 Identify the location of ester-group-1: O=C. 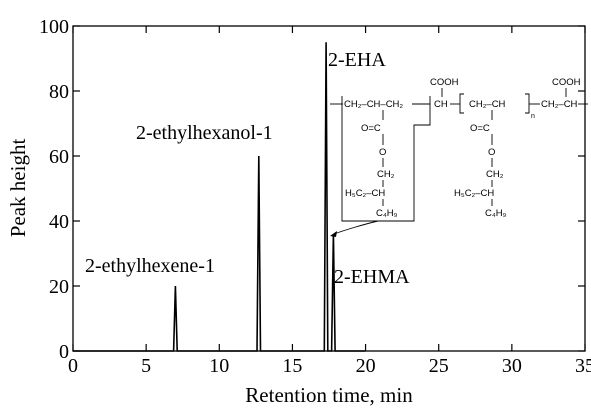
(371, 128).